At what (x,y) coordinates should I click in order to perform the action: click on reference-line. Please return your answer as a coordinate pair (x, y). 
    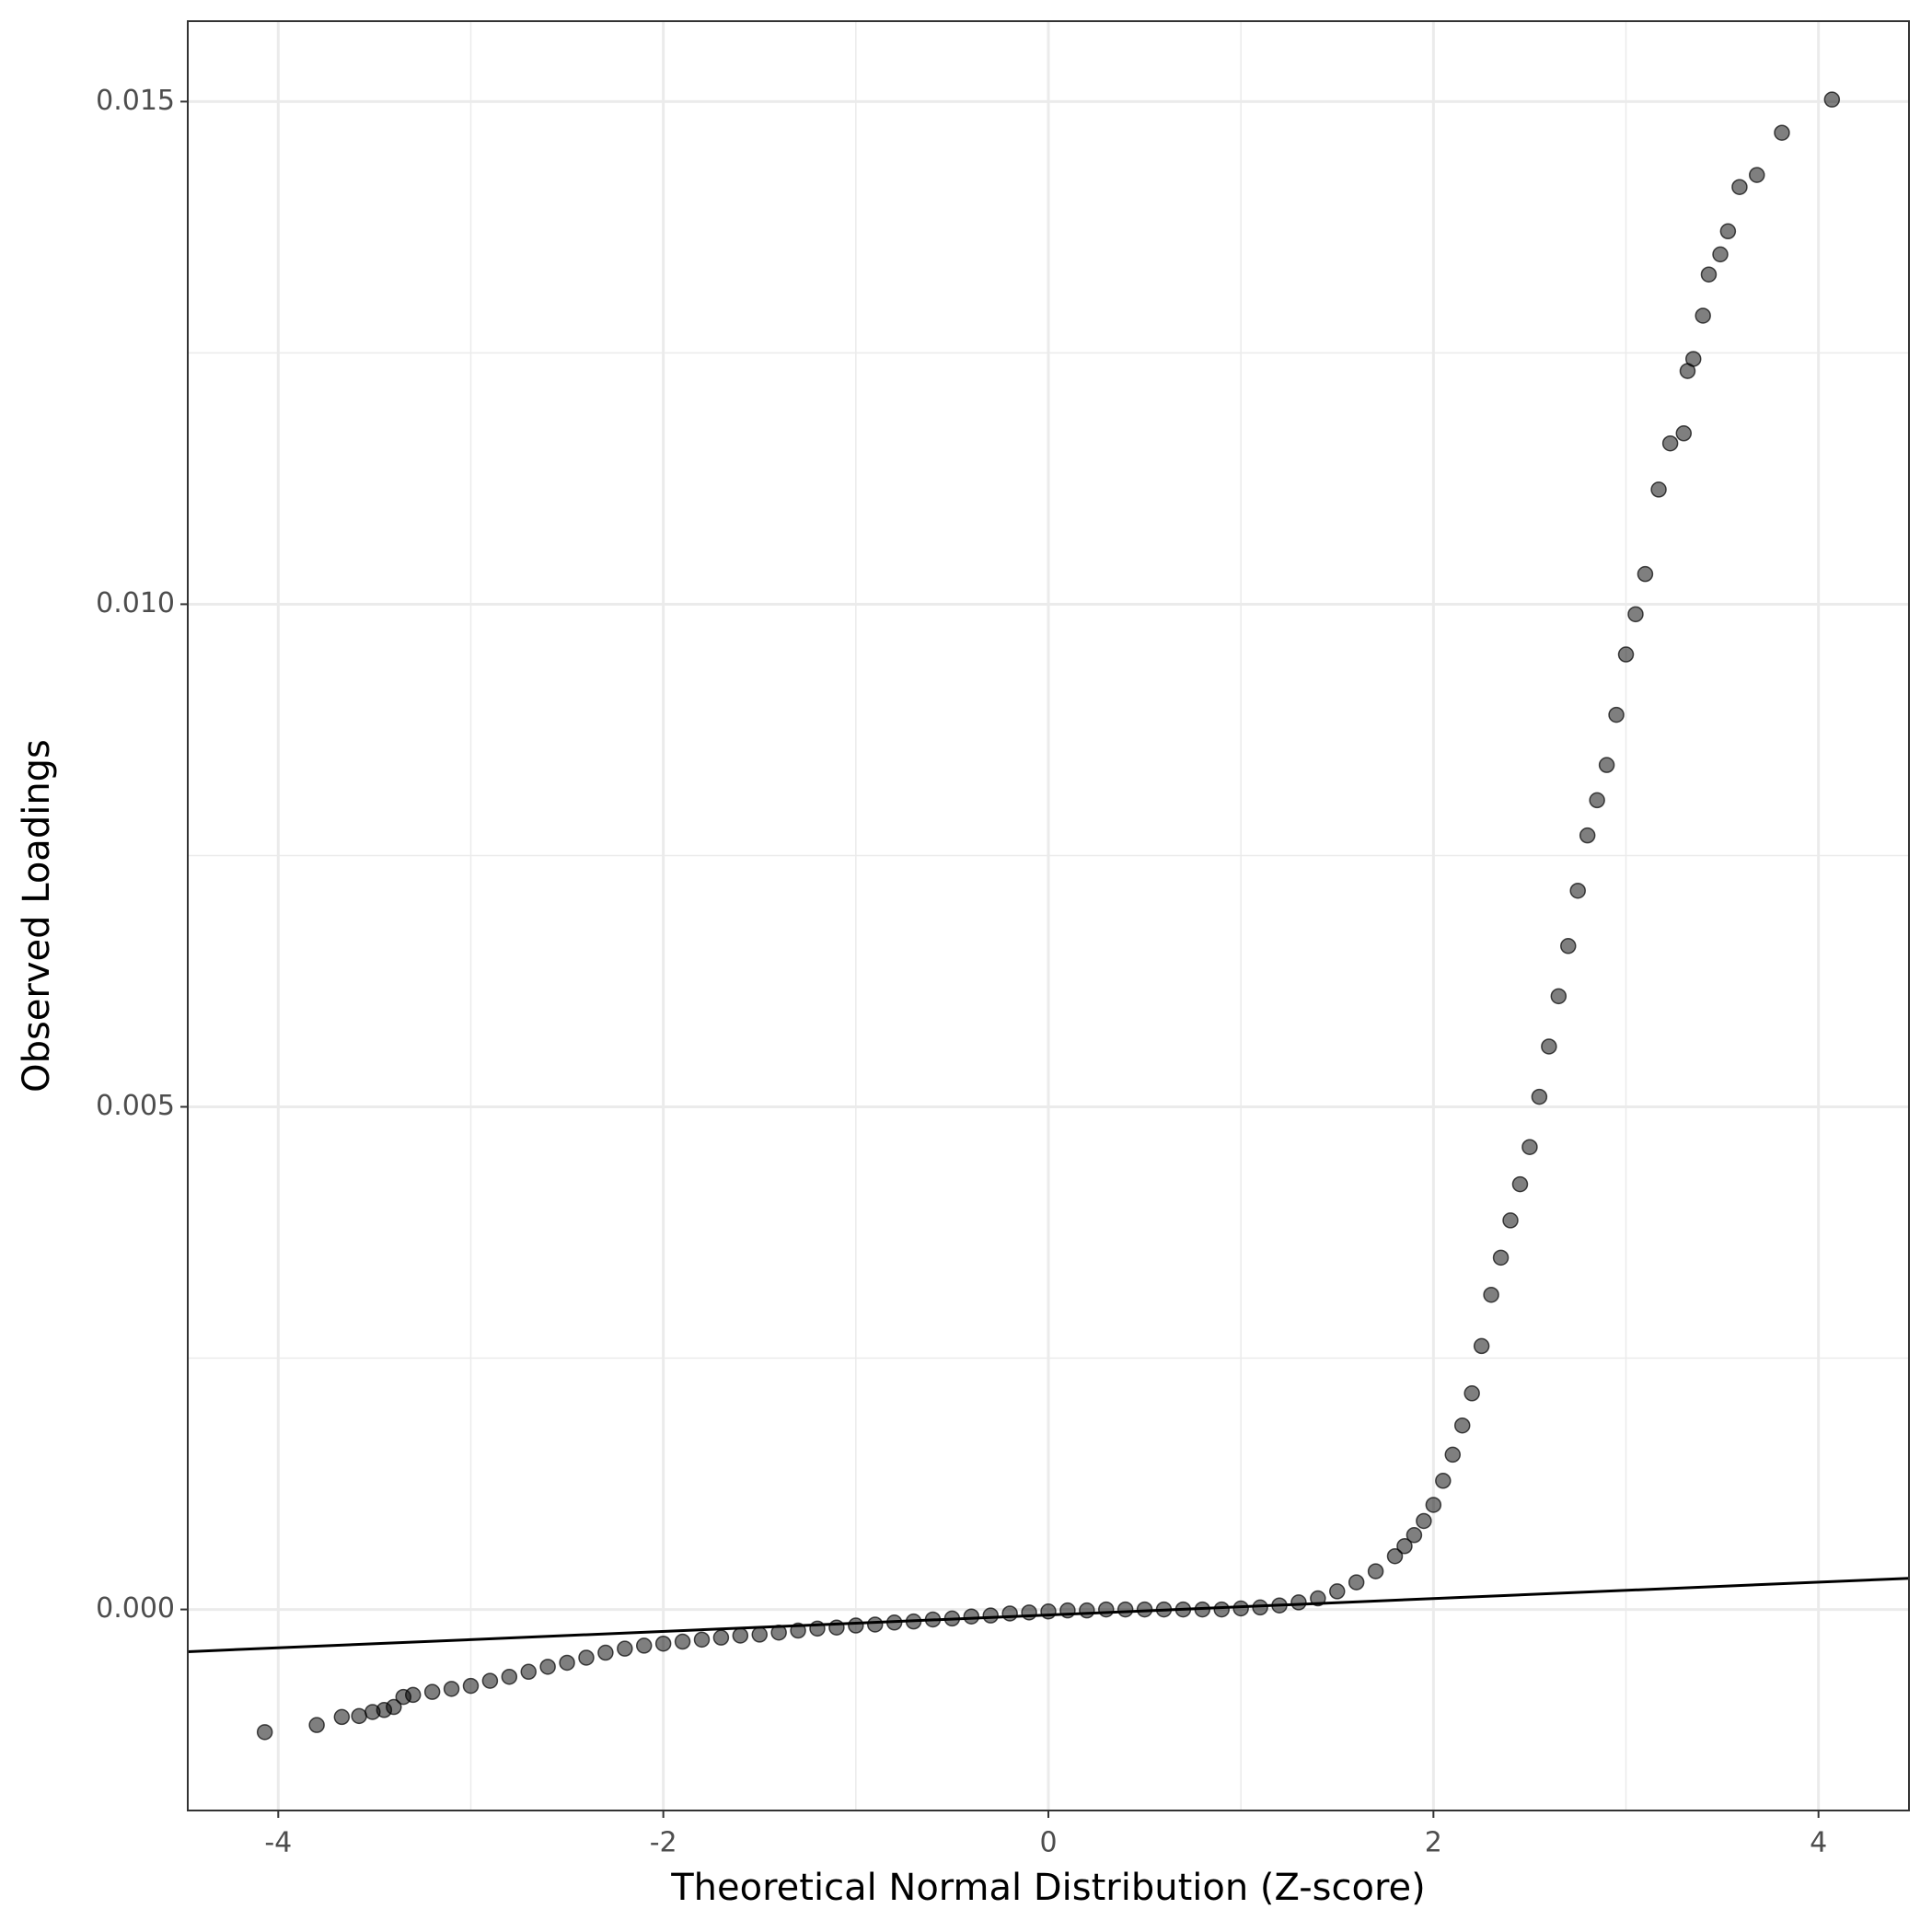
    Looking at the image, I should click on (1049, 1615).